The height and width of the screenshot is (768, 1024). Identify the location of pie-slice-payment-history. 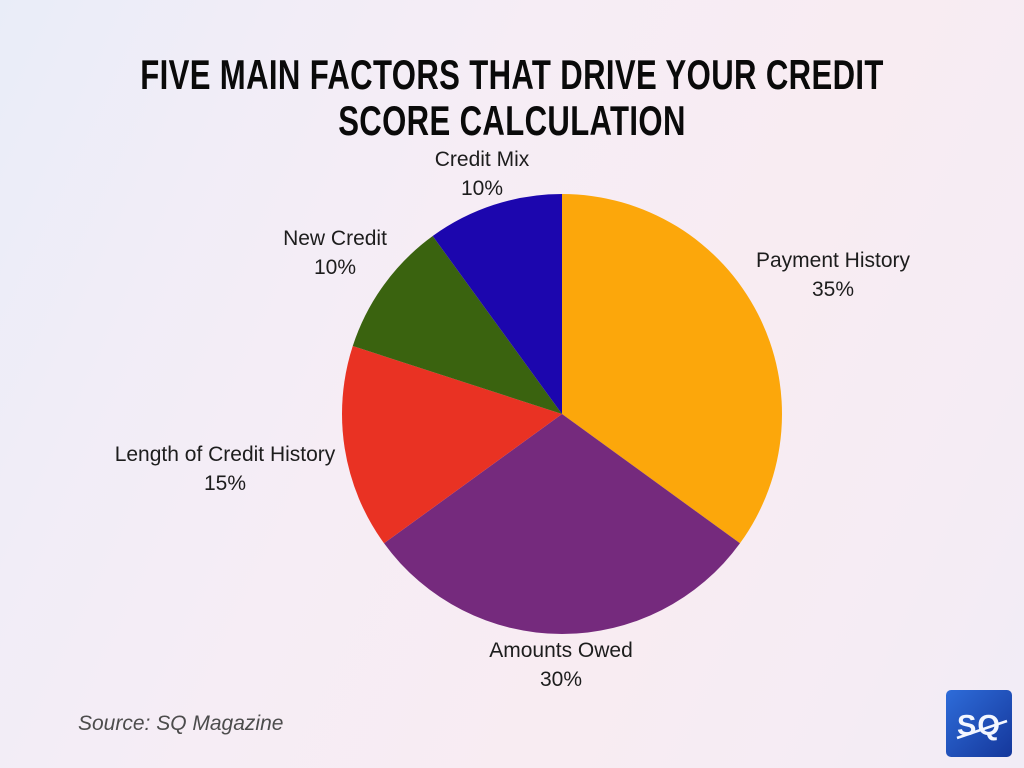
(672, 369).